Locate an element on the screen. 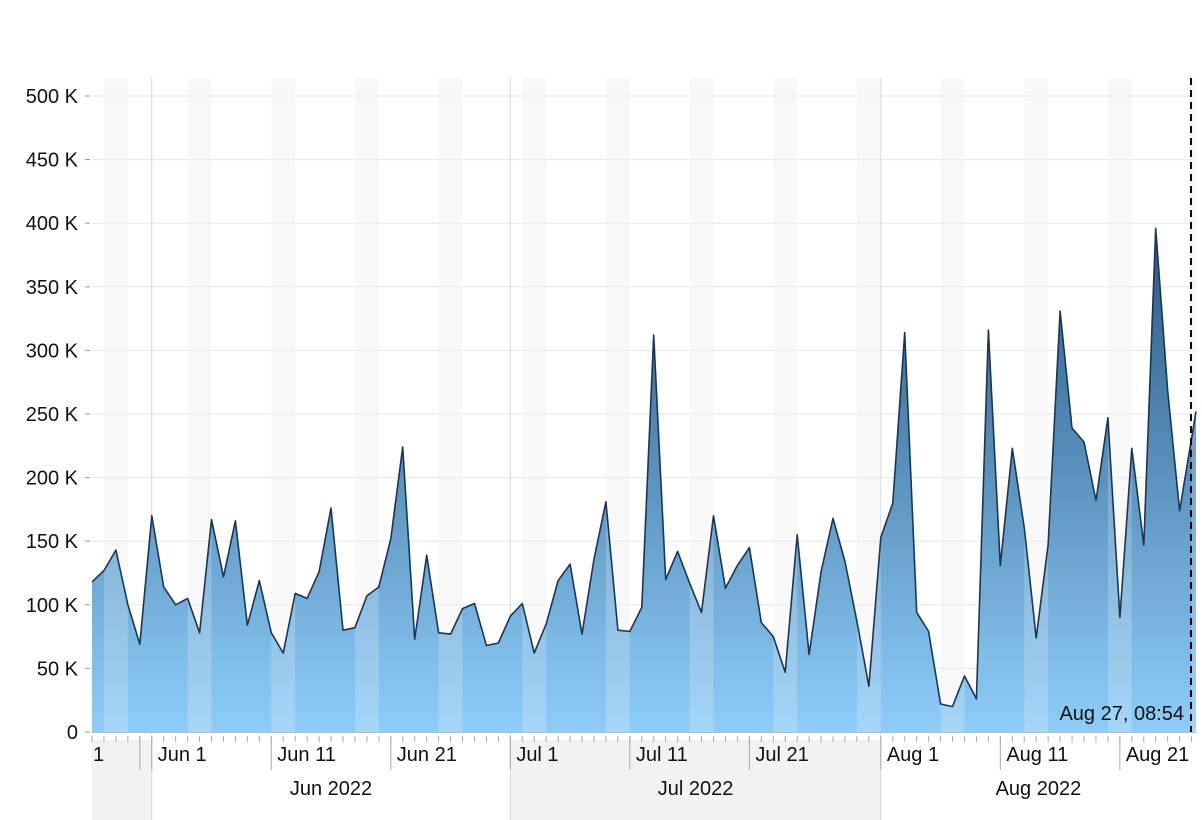 The width and height of the screenshot is (1202, 820). y-tick-label: 50 K is located at coordinates (58, 669).